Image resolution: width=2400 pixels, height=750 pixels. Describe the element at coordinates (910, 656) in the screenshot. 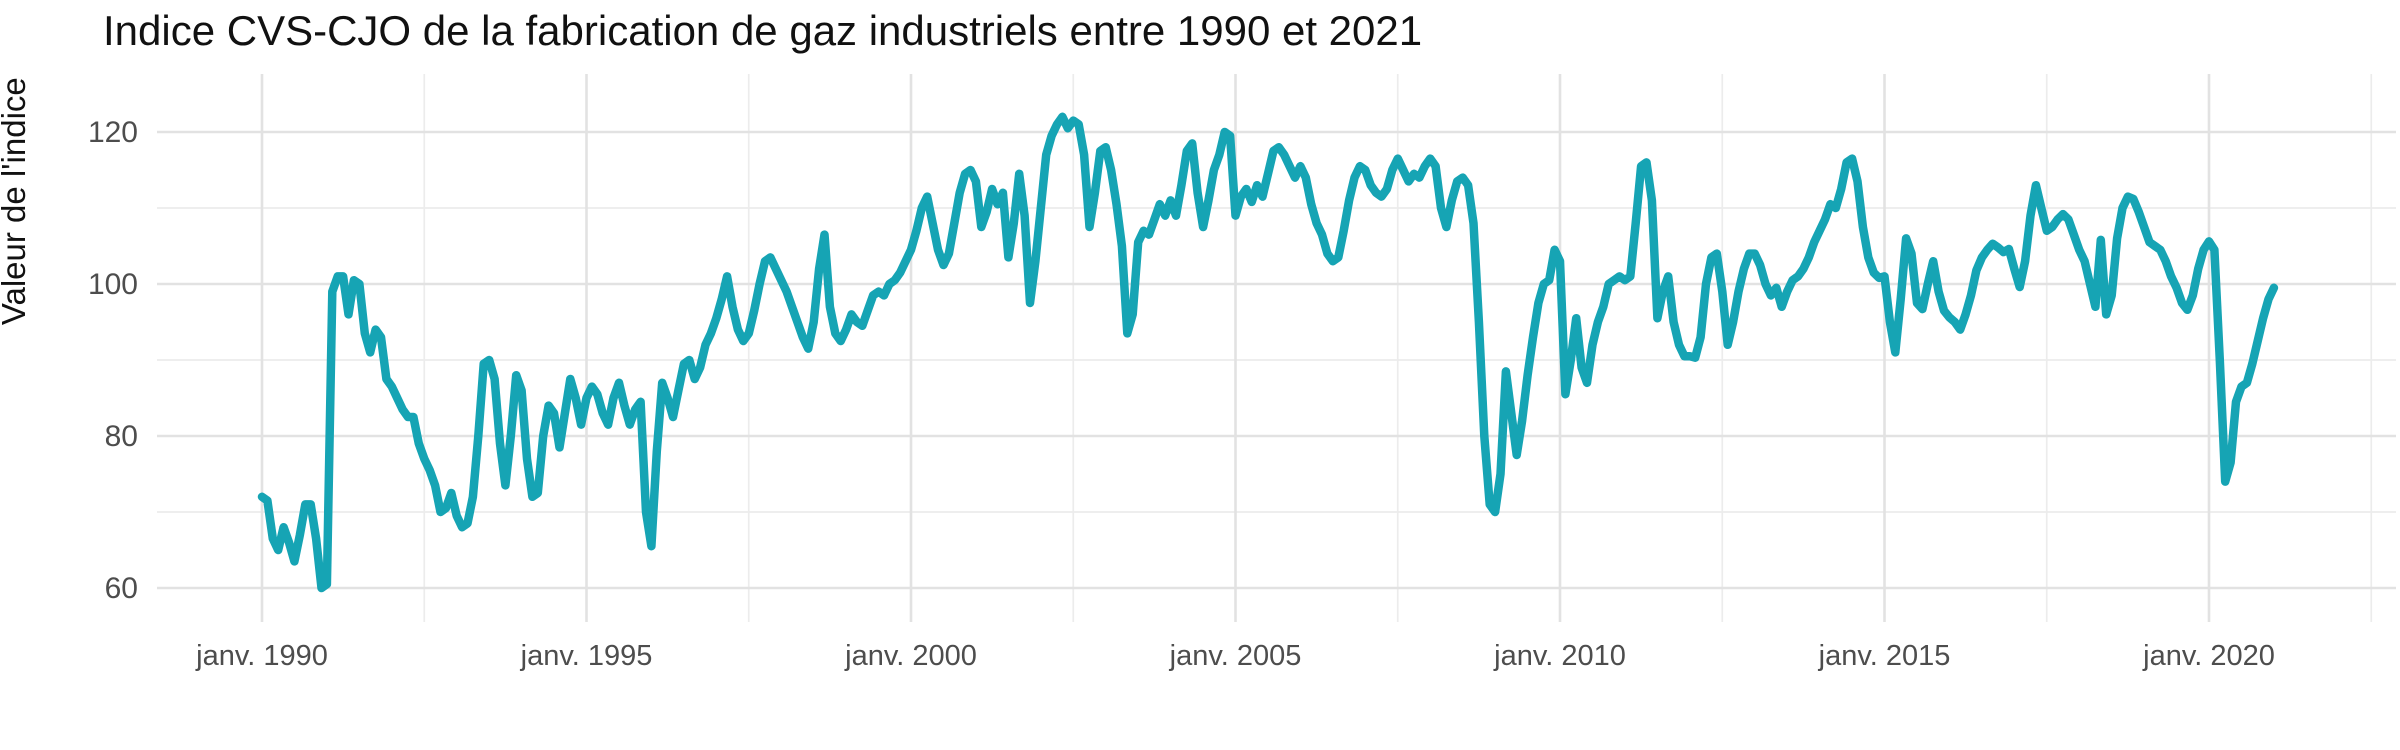

I see `x-tick-label: janv. 2000` at that location.